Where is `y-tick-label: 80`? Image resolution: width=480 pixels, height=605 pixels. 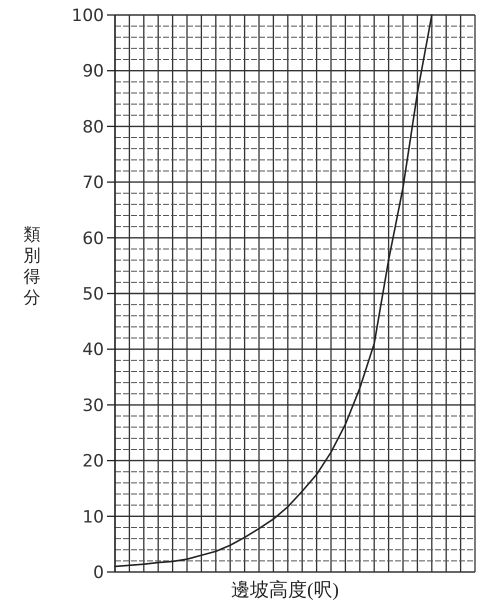 y-tick-label: 80 is located at coordinates (93, 127).